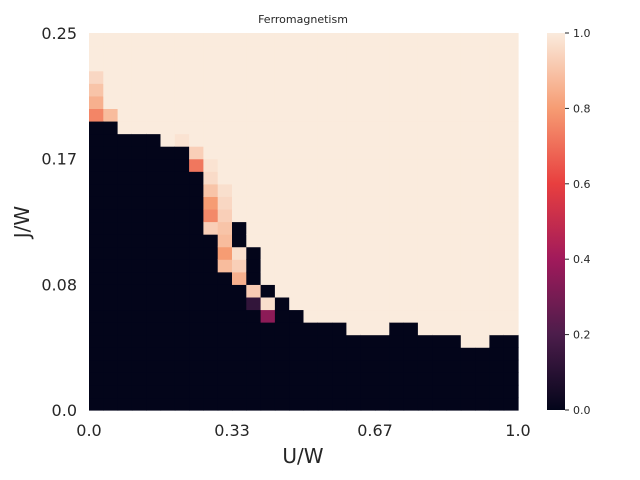  Describe the element at coordinates (59, 159) in the screenshot. I see `y-tick-label: 0.17` at that location.